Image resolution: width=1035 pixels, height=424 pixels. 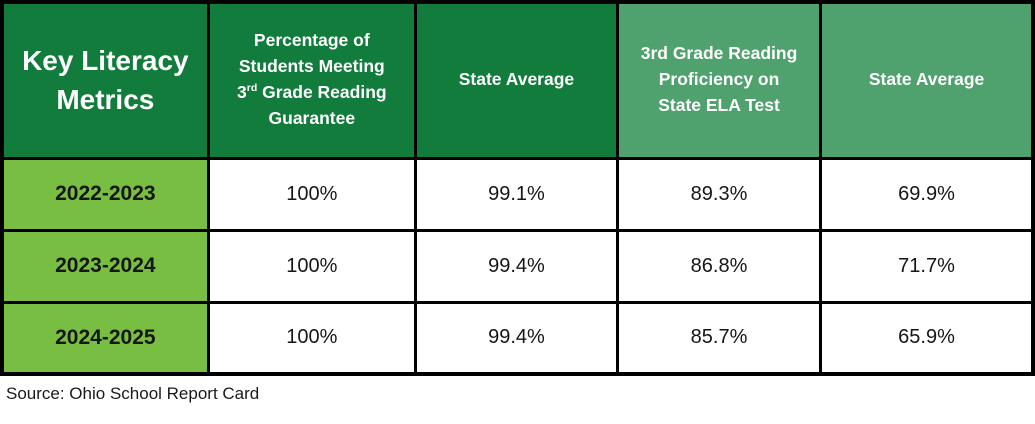 What do you see at coordinates (133, 393) in the screenshot?
I see `source-caption: Source: Ohio School Report Card` at bounding box center [133, 393].